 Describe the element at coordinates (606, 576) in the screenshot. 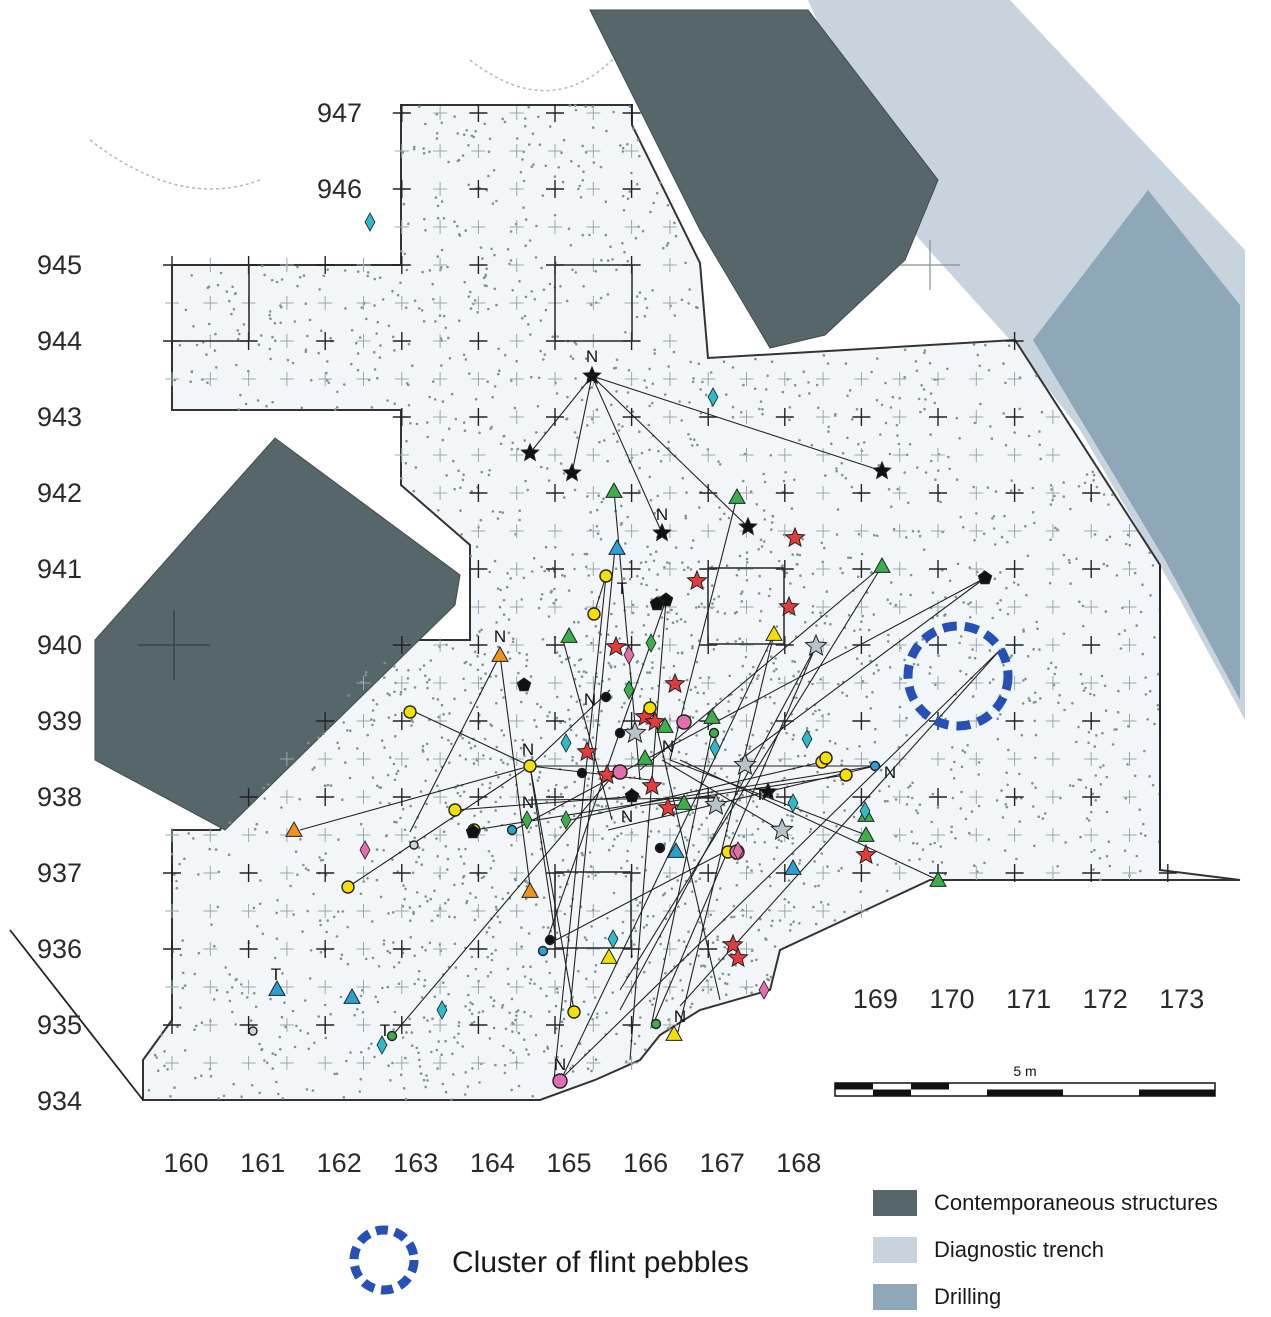

I see `circle-symbol` at that location.